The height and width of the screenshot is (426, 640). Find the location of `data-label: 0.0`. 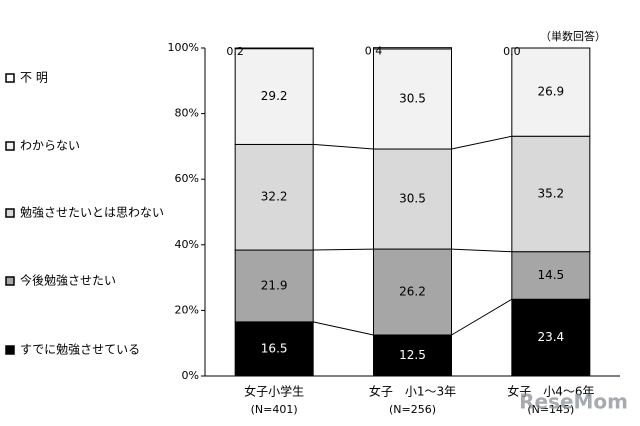

data-label: 0.0 is located at coordinates (512, 51).